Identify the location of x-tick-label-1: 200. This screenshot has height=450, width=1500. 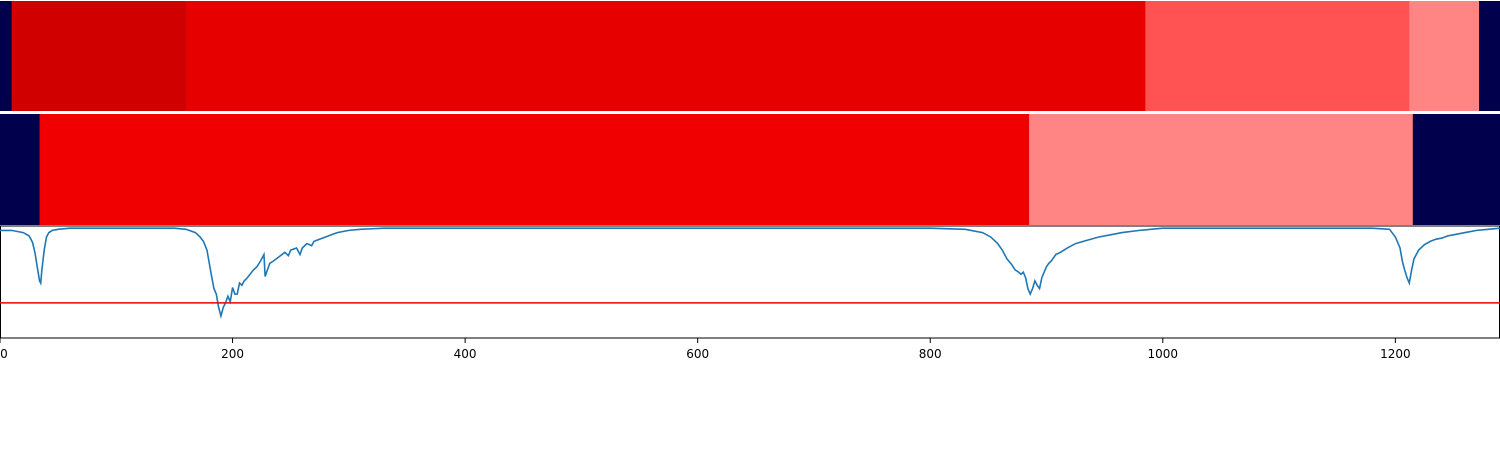
(232, 354).